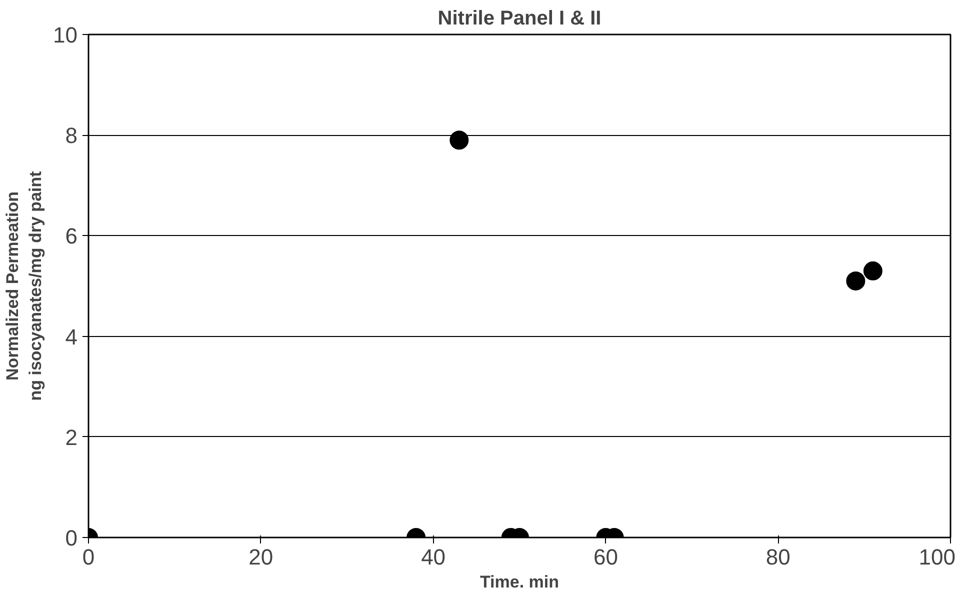 Image resolution: width=955 pixels, height=594 pixels. What do you see at coordinates (71, 135) in the screenshot?
I see `y-tick-label: 8` at bounding box center [71, 135].